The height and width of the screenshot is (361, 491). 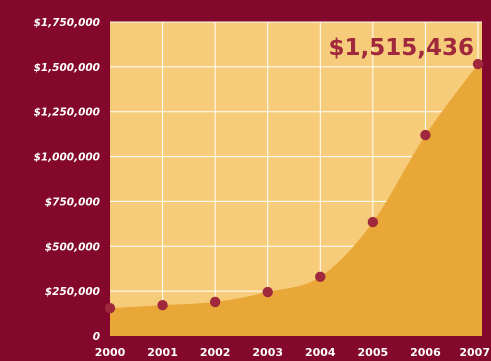 What do you see at coordinates (373, 352) in the screenshot?
I see `x-tick-label: 2005` at bounding box center [373, 352].